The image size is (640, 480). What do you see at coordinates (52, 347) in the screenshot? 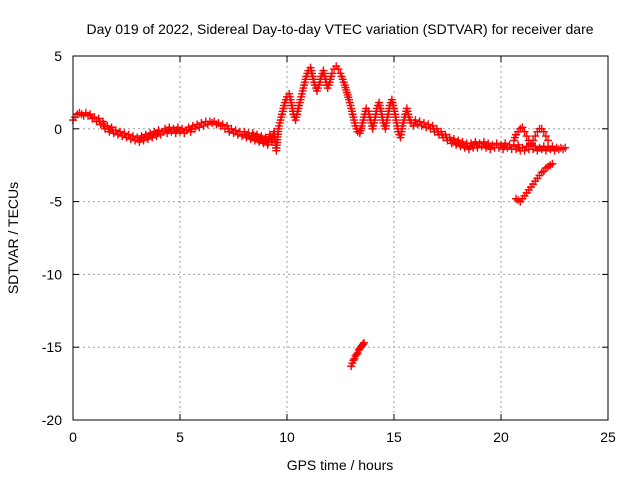
I see `y-tick-label: -15` at bounding box center [52, 347].